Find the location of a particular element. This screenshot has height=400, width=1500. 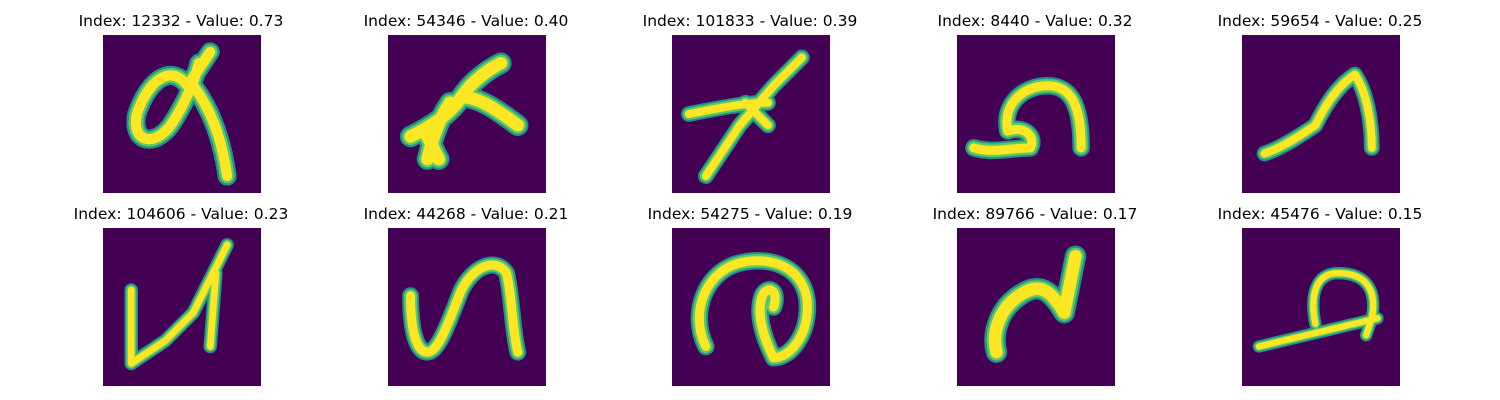

panel-caption: Index: 104606 - Value: 0.23 is located at coordinates (181, 214).